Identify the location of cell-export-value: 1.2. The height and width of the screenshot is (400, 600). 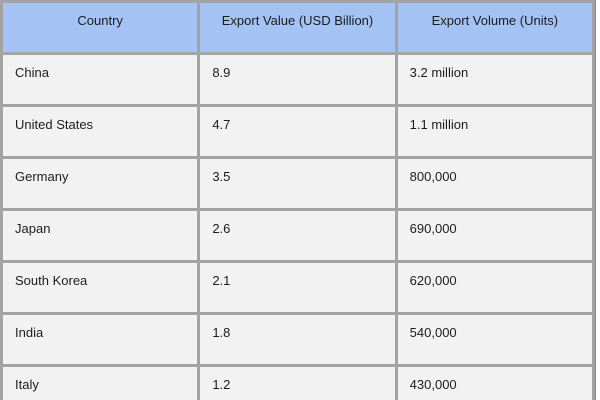
(297, 382).